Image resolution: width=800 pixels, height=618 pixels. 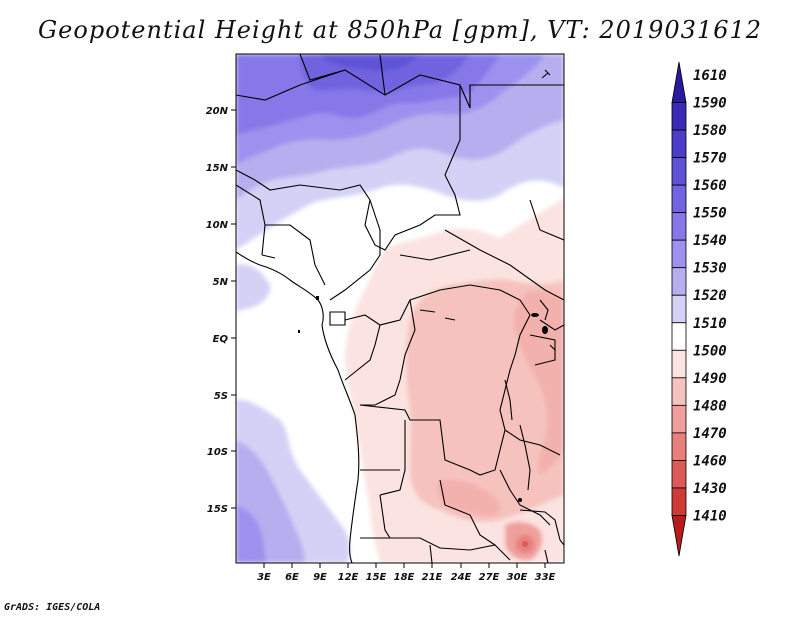 I want to click on colorbar-label: 1550, so click(x=710, y=214).